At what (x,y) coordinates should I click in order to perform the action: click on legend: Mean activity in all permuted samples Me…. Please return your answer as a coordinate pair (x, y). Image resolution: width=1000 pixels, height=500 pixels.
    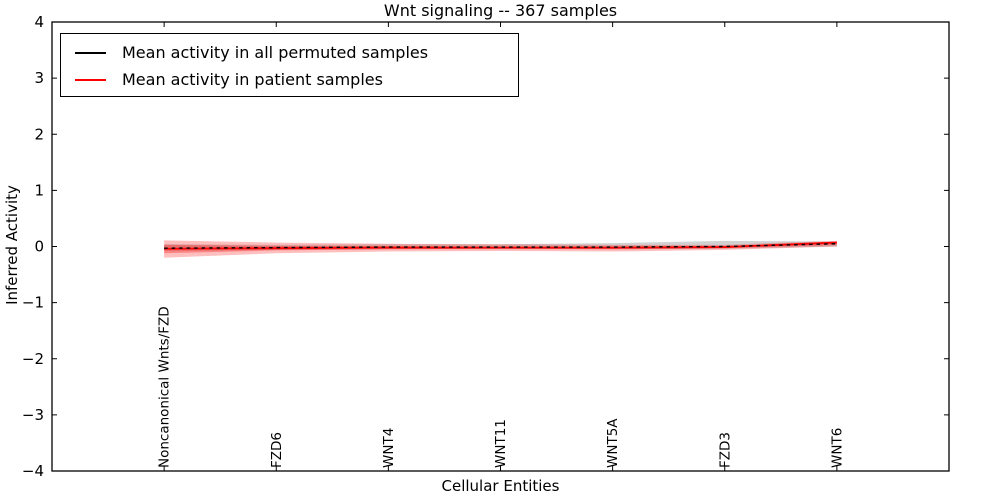
    Looking at the image, I should click on (289, 65).